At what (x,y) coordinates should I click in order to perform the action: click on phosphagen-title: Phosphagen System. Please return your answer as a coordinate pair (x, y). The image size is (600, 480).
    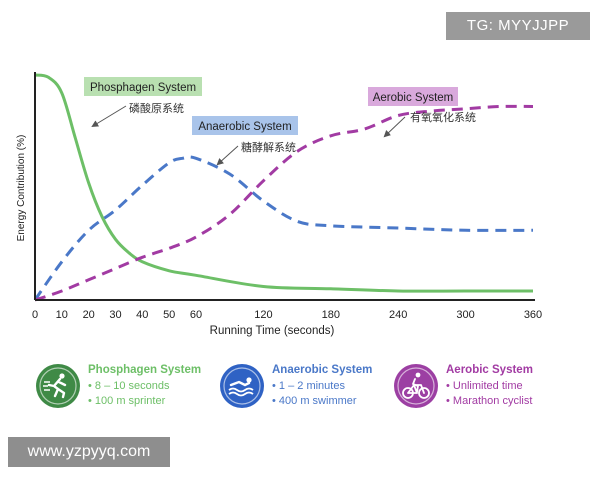
    Looking at the image, I should click on (145, 370).